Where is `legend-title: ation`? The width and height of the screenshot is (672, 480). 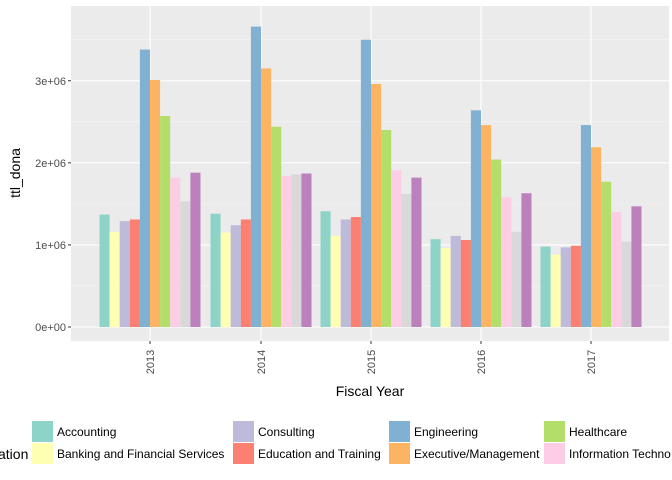 legend-title: ation is located at coordinates (14, 454).